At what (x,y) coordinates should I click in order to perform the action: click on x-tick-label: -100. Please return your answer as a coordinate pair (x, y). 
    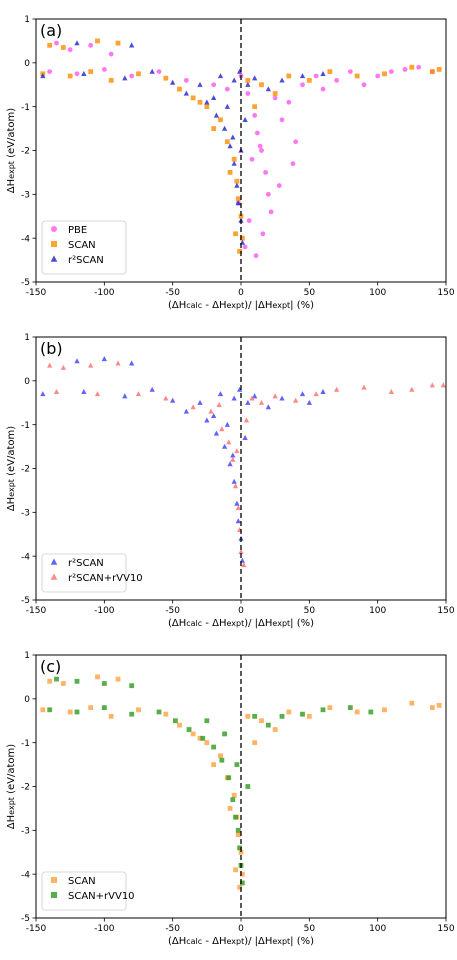
    Looking at the image, I should click on (104, 611).